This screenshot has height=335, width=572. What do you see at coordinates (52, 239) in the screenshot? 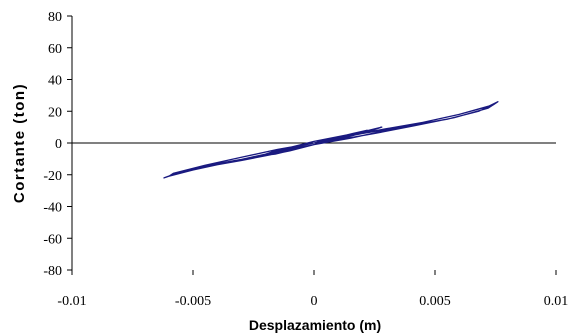
I see `y-tick-label: -60` at bounding box center [52, 239].